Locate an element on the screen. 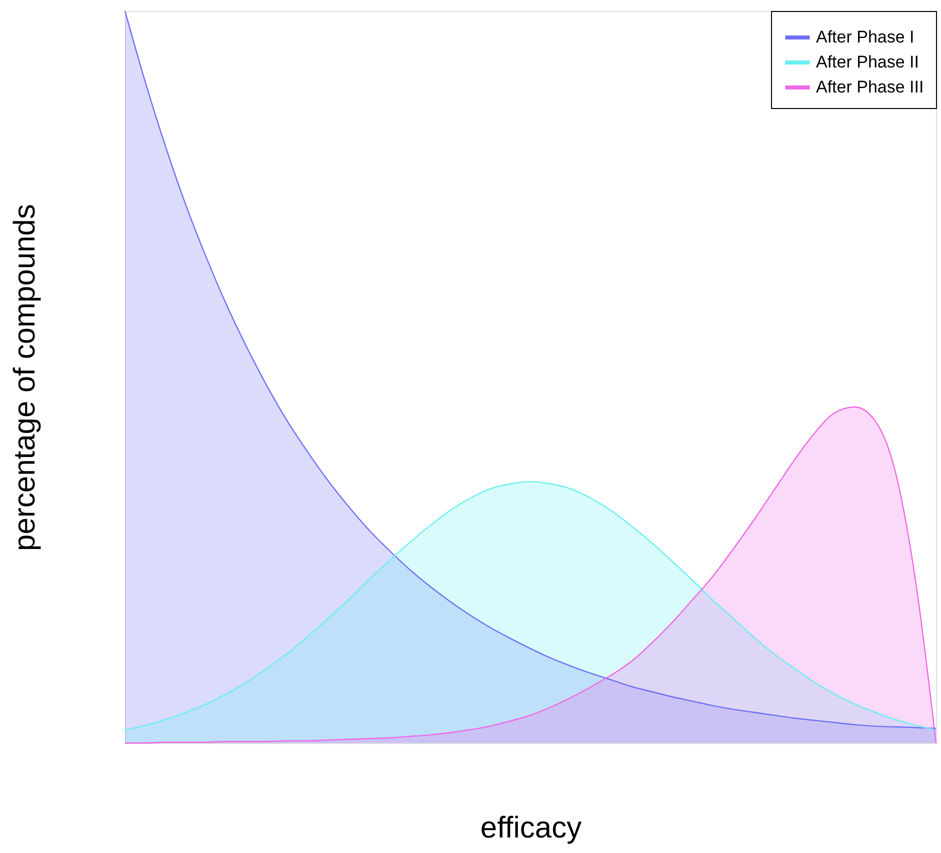 This screenshot has width=941, height=853. x-axis-title: efficacy is located at coordinates (531, 828).